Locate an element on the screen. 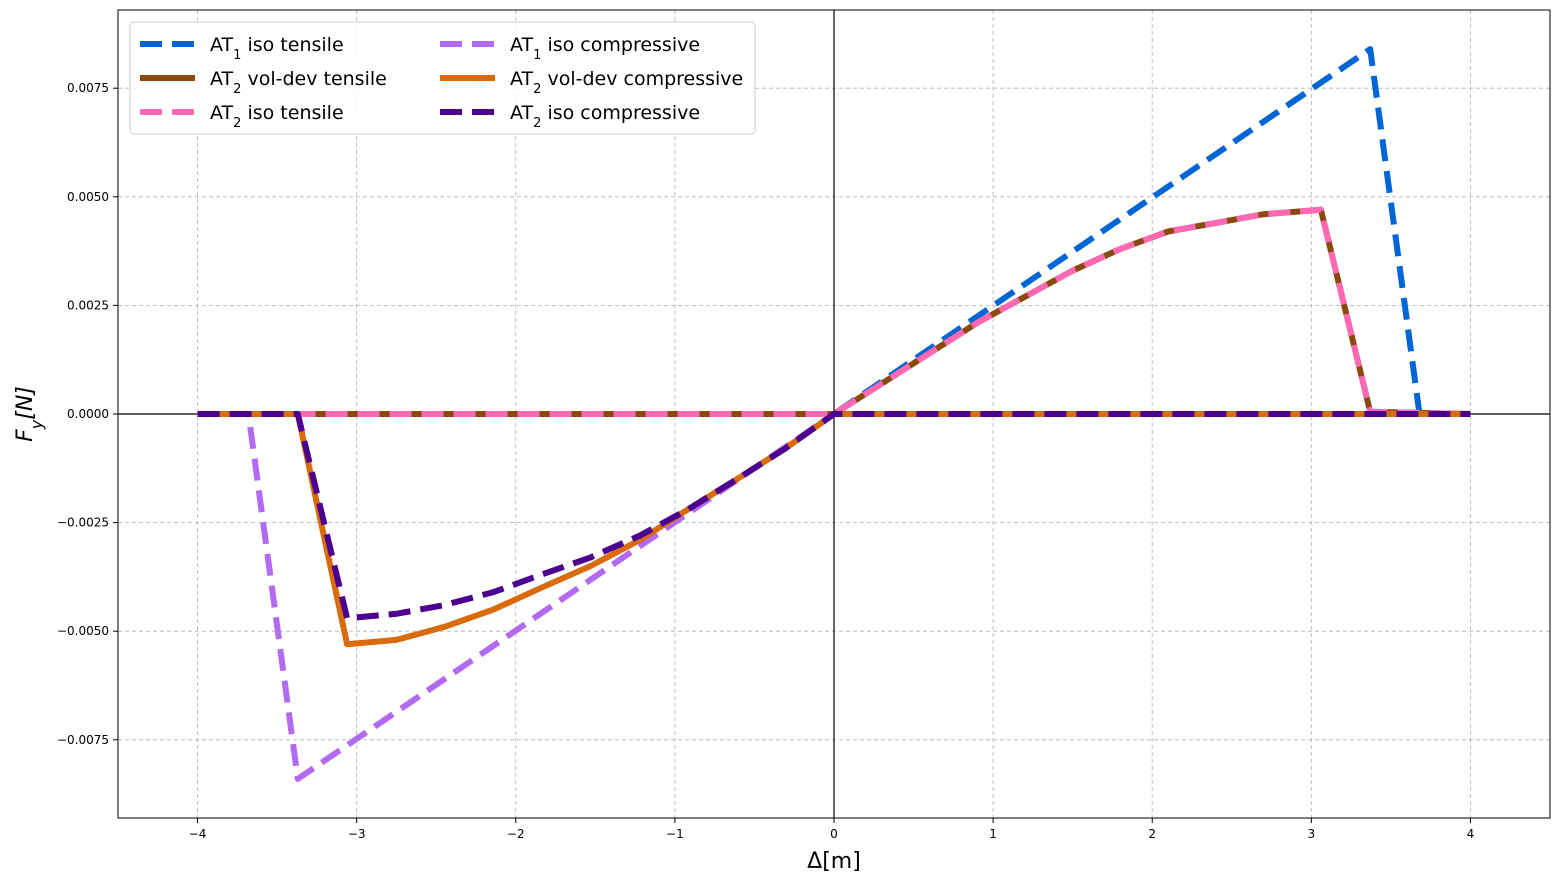 The width and height of the screenshot is (1560, 884). legend-label: AT1 iso tensile is located at coordinates (277, 48).